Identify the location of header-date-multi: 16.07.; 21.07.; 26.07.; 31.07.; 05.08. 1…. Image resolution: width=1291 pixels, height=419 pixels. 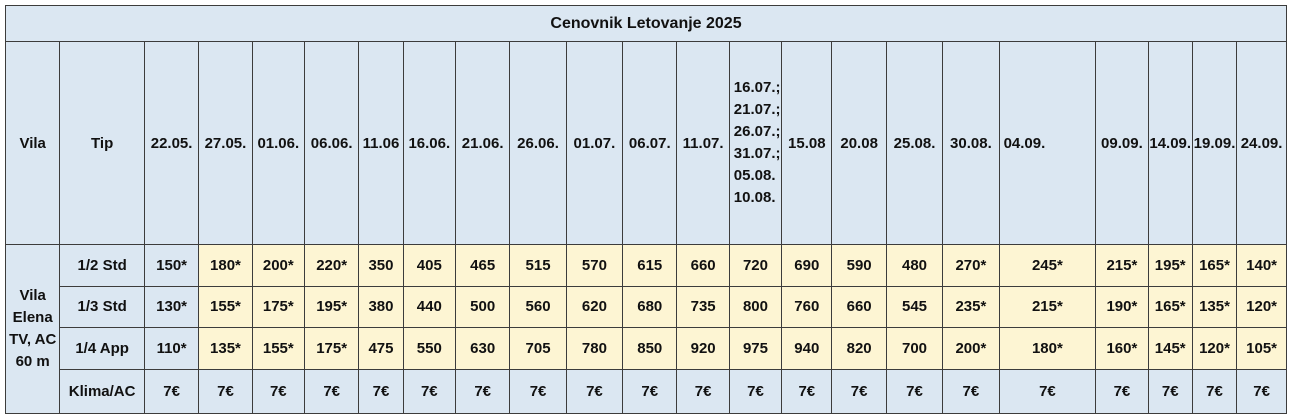
(755, 143).